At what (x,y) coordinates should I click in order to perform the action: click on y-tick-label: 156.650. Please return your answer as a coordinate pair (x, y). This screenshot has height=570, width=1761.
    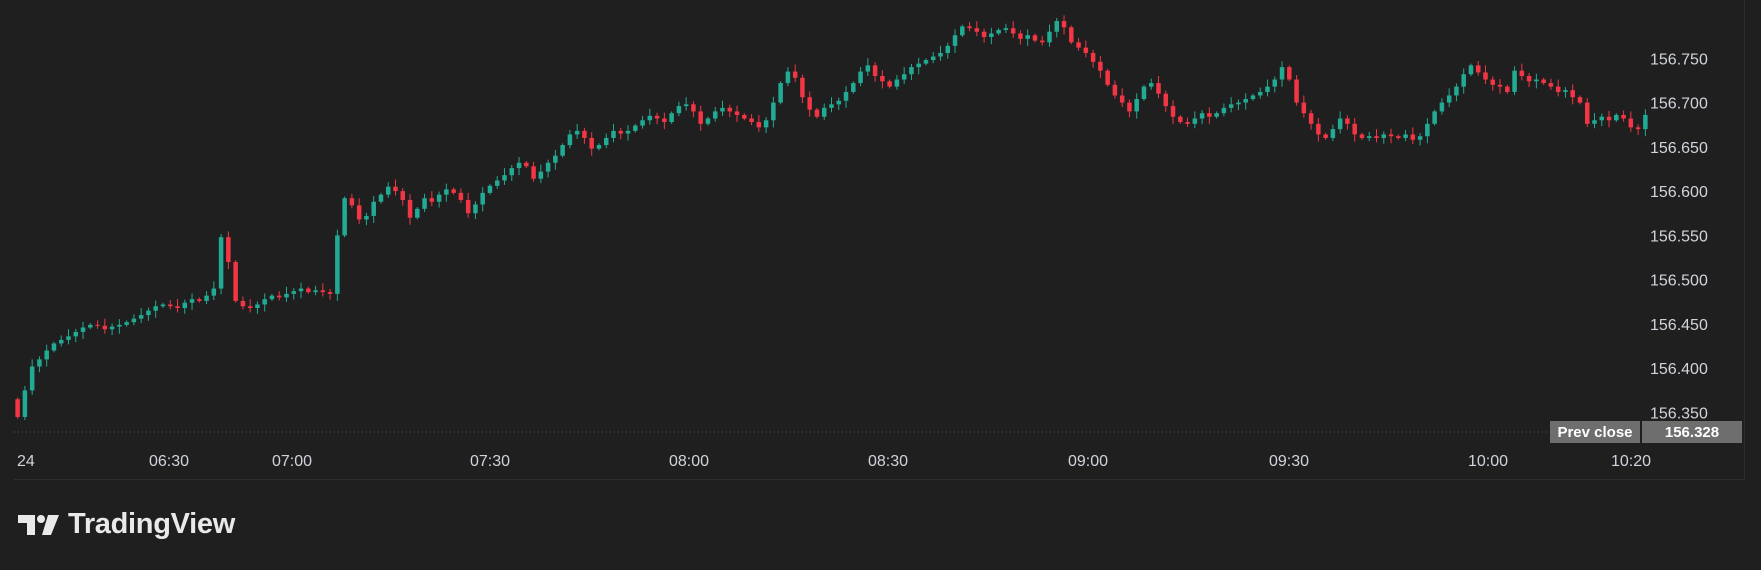
    Looking at the image, I should click on (1679, 148).